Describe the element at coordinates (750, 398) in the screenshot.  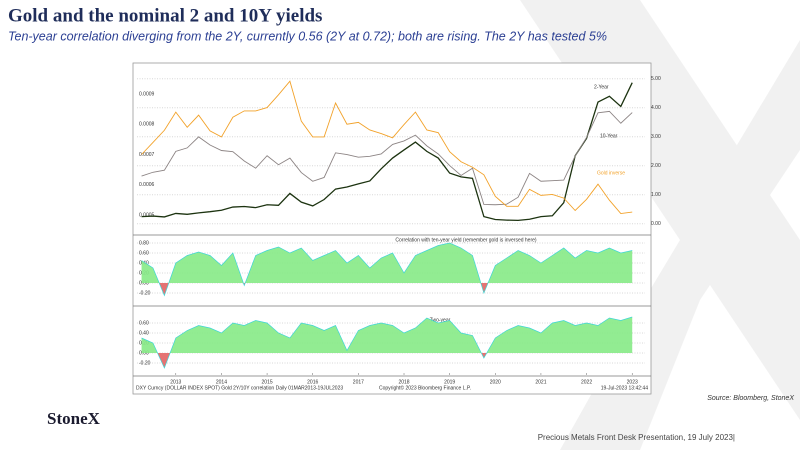
I see `source: Source: Bloomberg, StoneX` at that location.